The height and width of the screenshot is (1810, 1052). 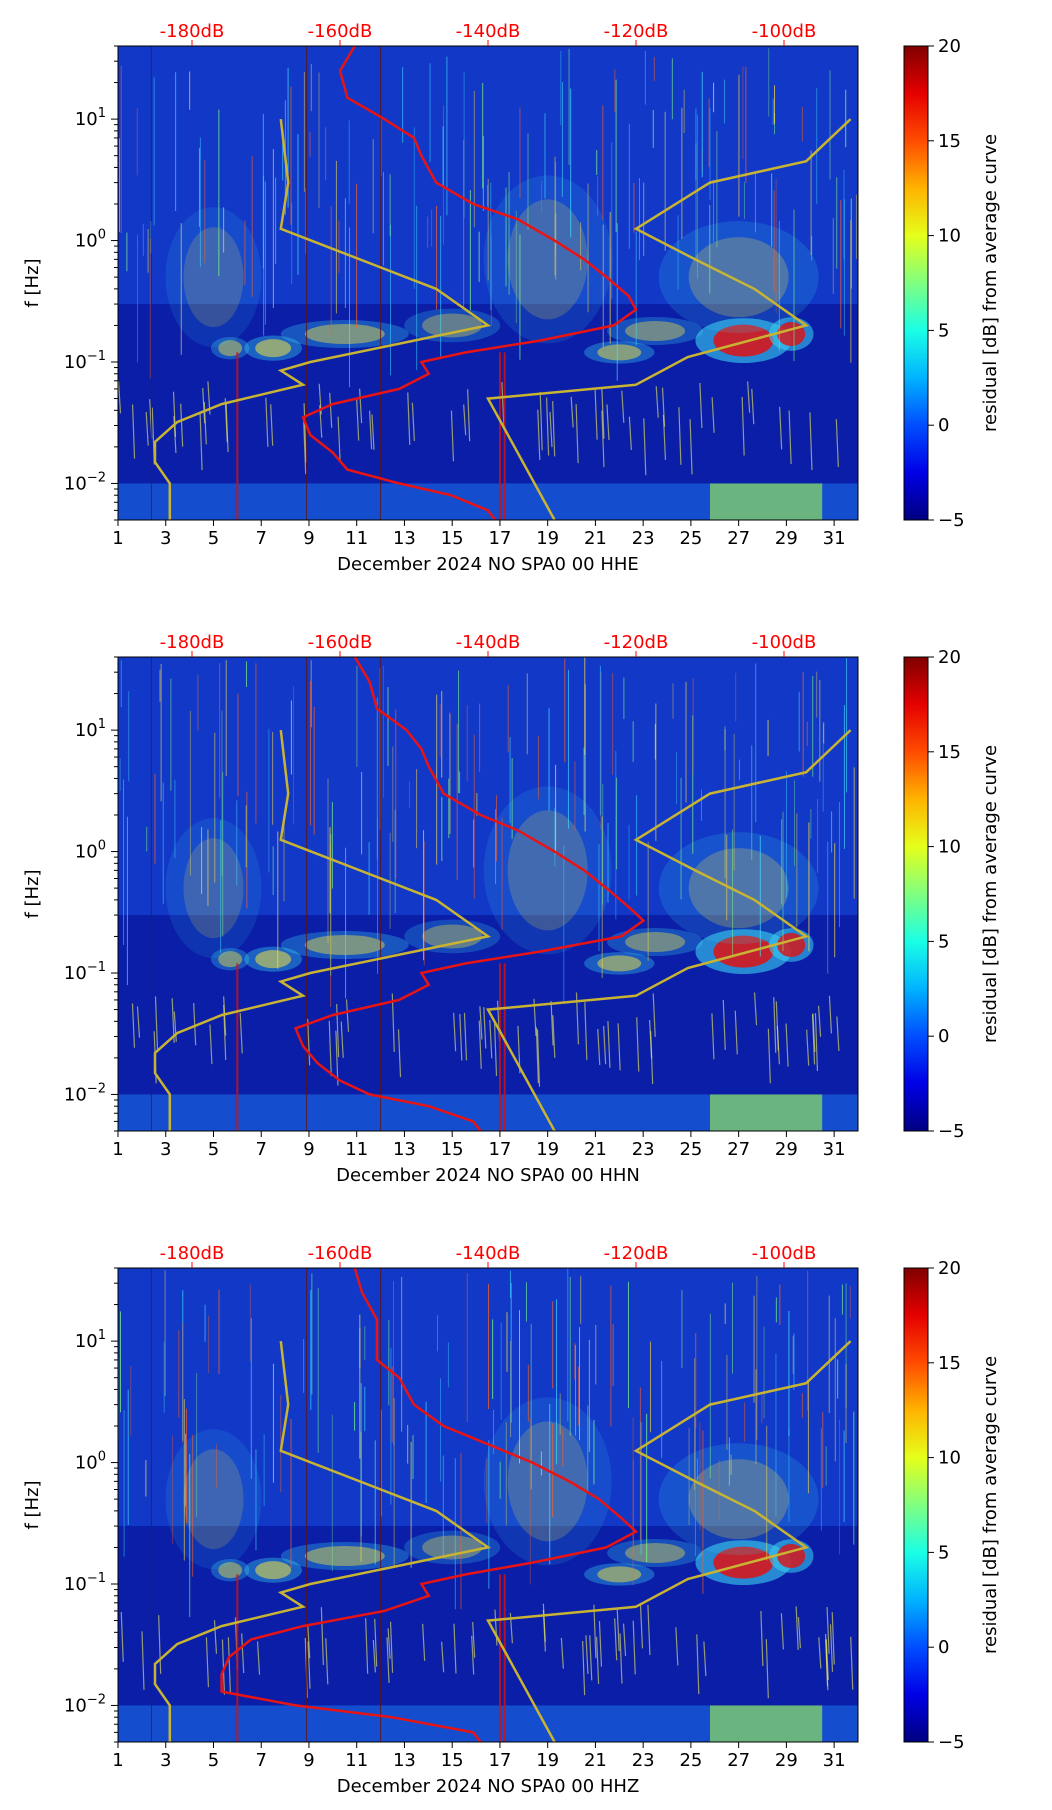 What do you see at coordinates (949, 657) in the screenshot?
I see `colorbar-tick-label: 20` at bounding box center [949, 657].